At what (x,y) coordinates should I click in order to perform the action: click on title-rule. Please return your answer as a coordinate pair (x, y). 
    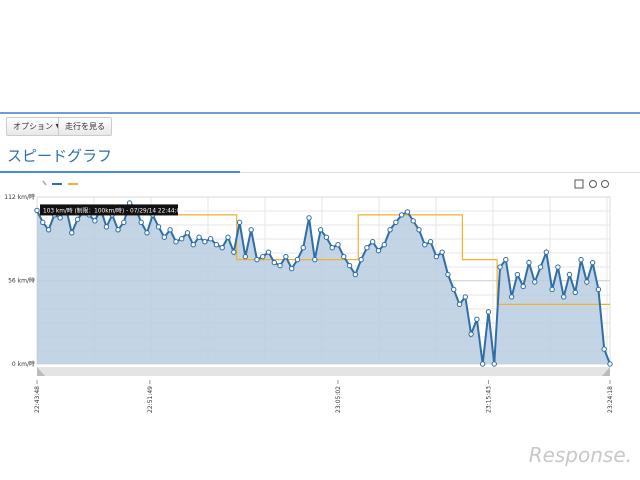
    Looking at the image, I should click on (440, 172).